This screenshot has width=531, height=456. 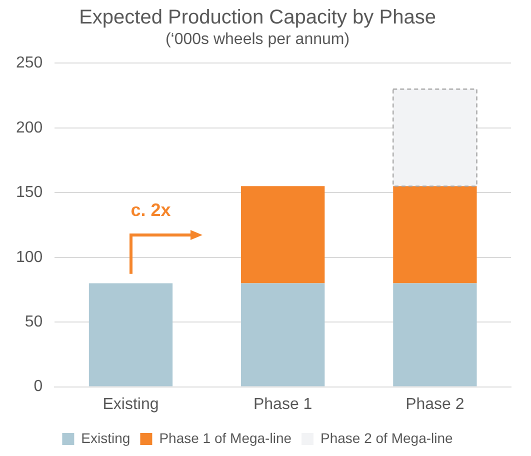 What do you see at coordinates (29, 127) in the screenshot?
I see `y-tick-label: 200` at bounding box center [29, 127].